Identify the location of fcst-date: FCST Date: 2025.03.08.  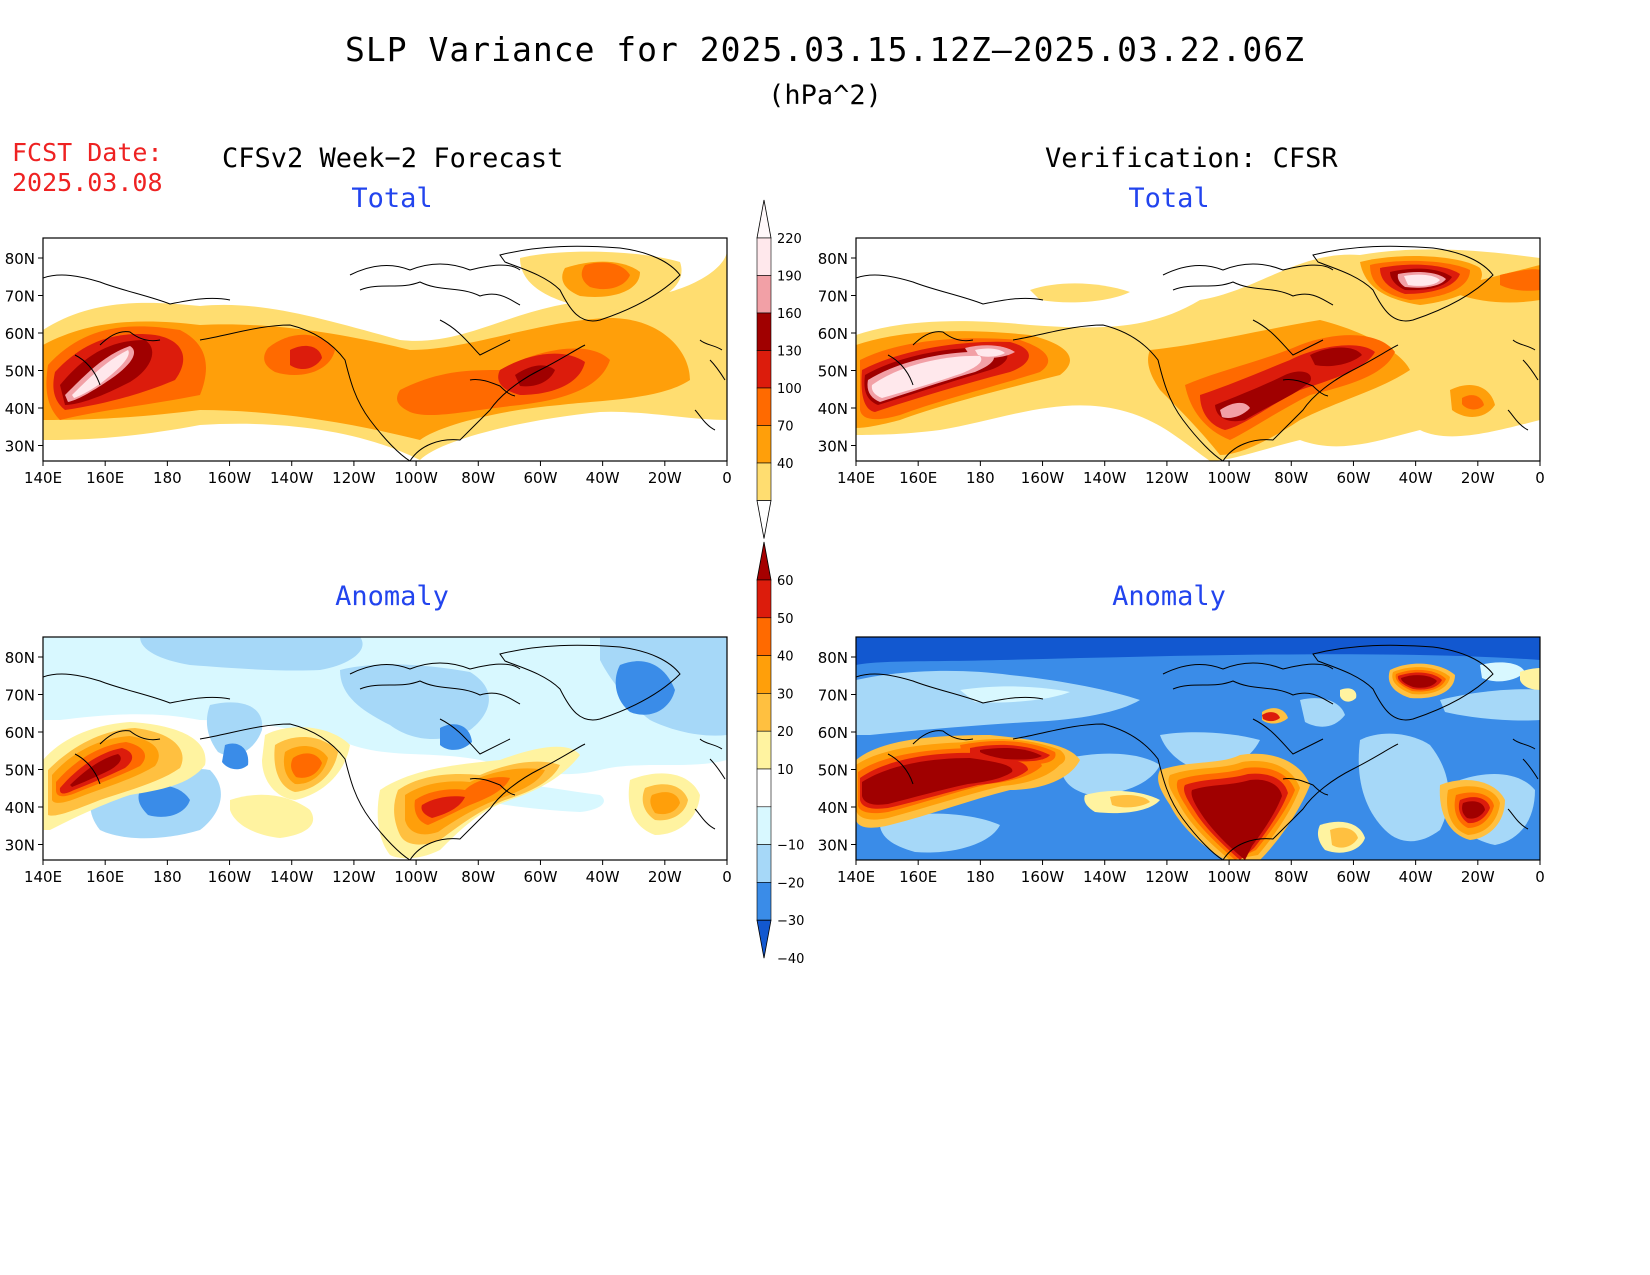
(87, 168).